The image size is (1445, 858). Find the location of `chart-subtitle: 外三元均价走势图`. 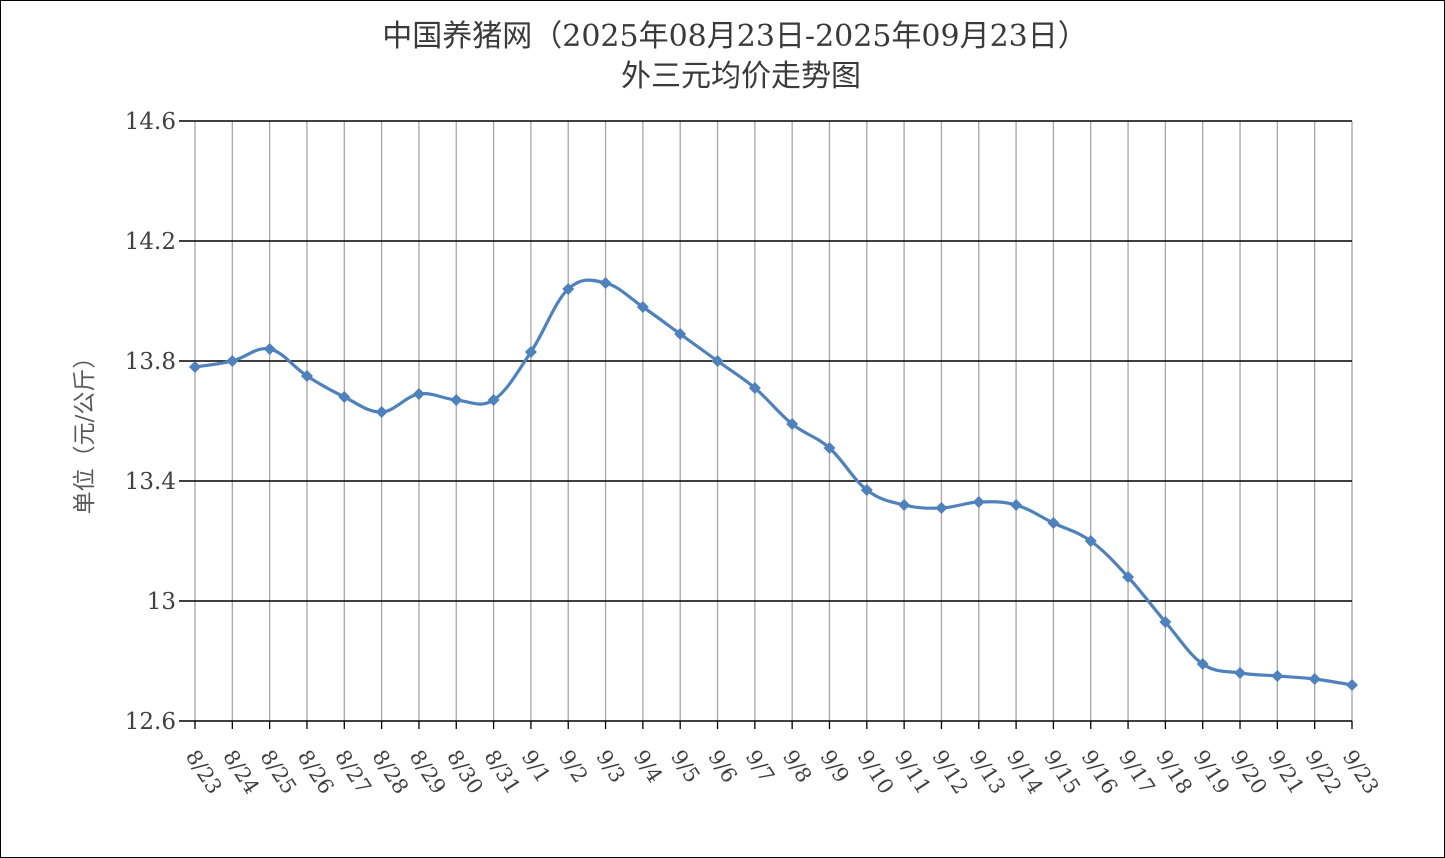

chart-subtitle: 外三元均价走势图 is located at coordinates (741, 76).